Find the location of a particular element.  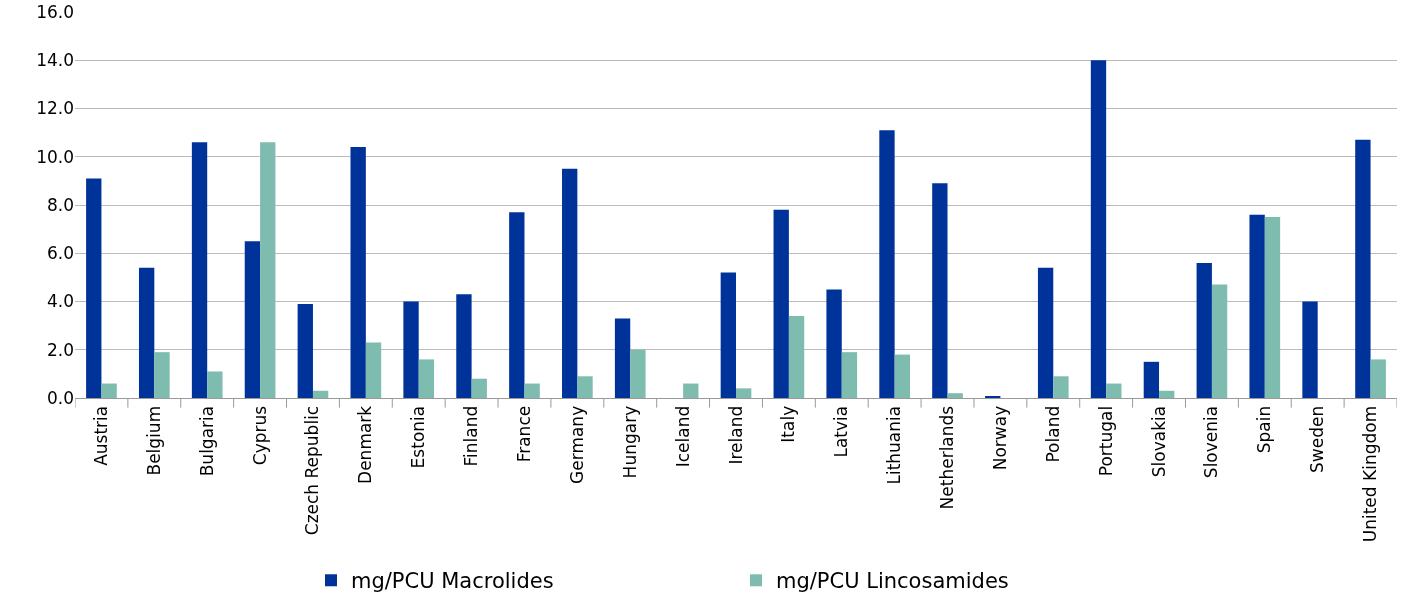

y-tick-label: 10.0 is located at coordinates (55, 156).